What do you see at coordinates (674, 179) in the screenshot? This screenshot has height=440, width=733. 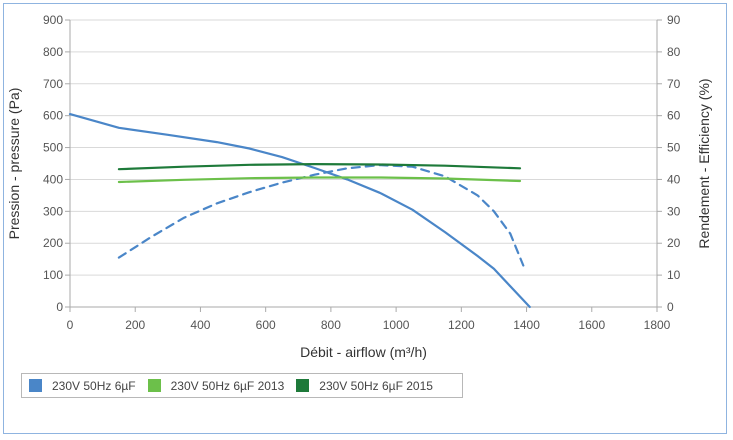 I see `y2-tick-label: 40` at bounding box center [674, 179].